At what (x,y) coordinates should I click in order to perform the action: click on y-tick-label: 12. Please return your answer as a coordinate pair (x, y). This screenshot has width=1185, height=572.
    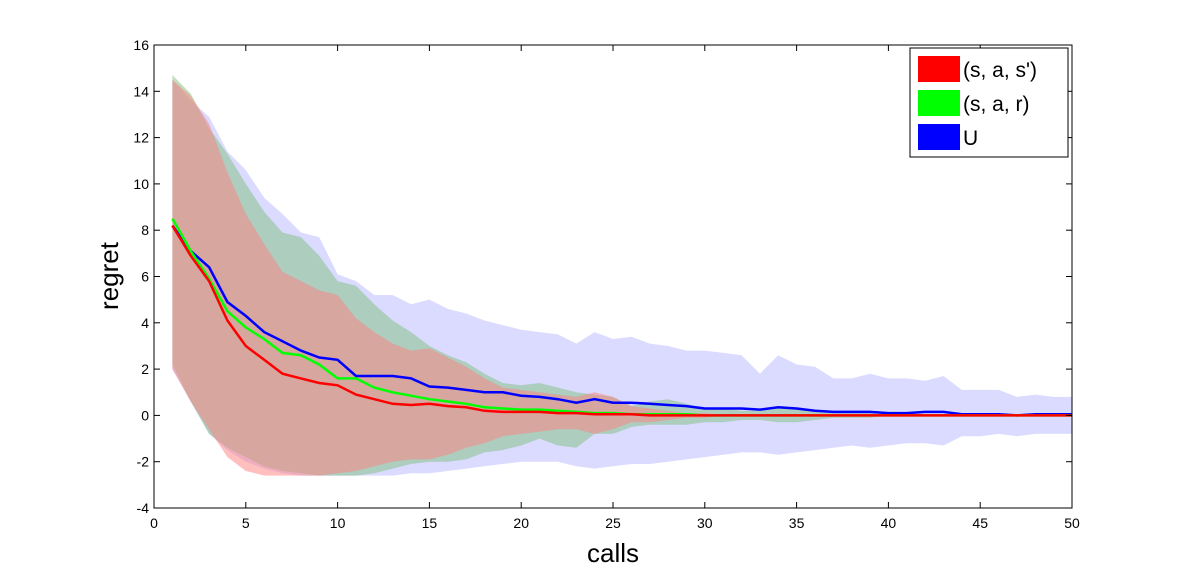
    Looking at the image, I should click on (141, 138).